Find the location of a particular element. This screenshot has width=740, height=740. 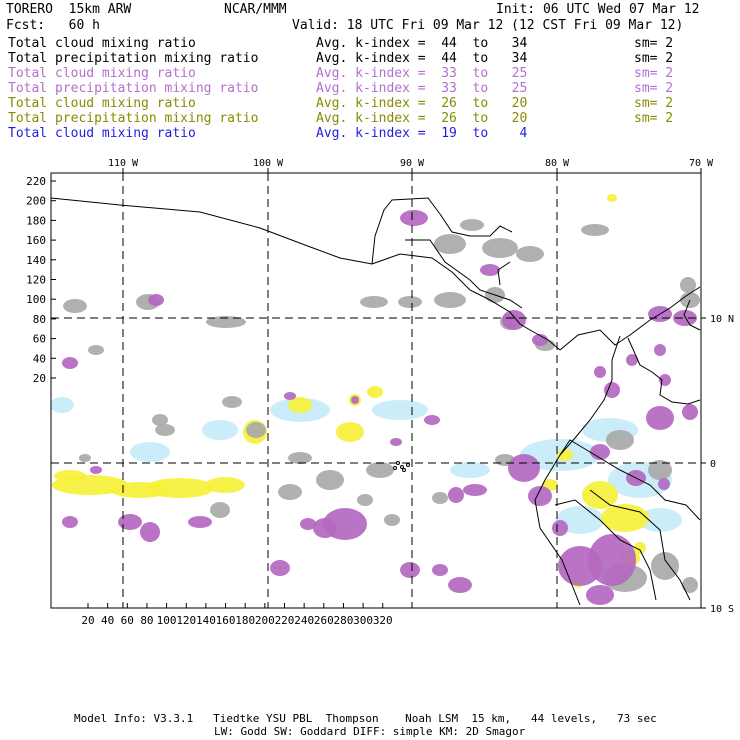

x-tick-label: 200 is located at coordinates (265, 620).